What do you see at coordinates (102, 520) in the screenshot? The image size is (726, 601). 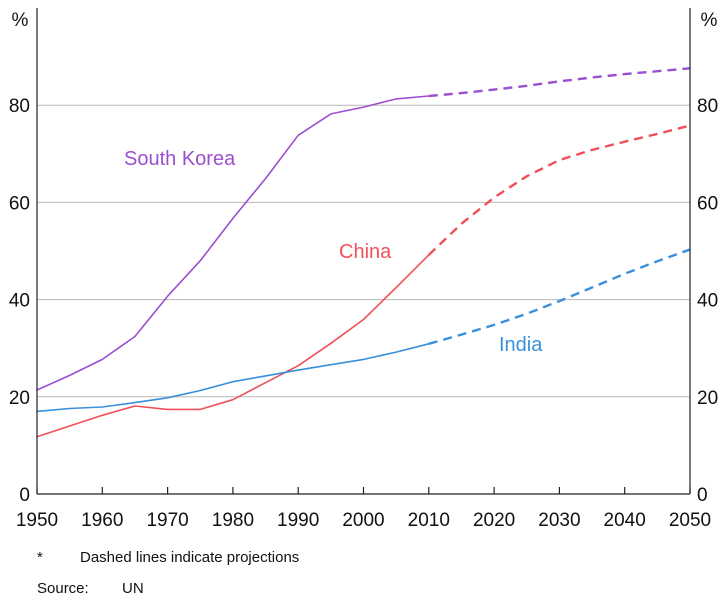 I see `x-tick-1960: 1960` at bounding box center [102, 520].